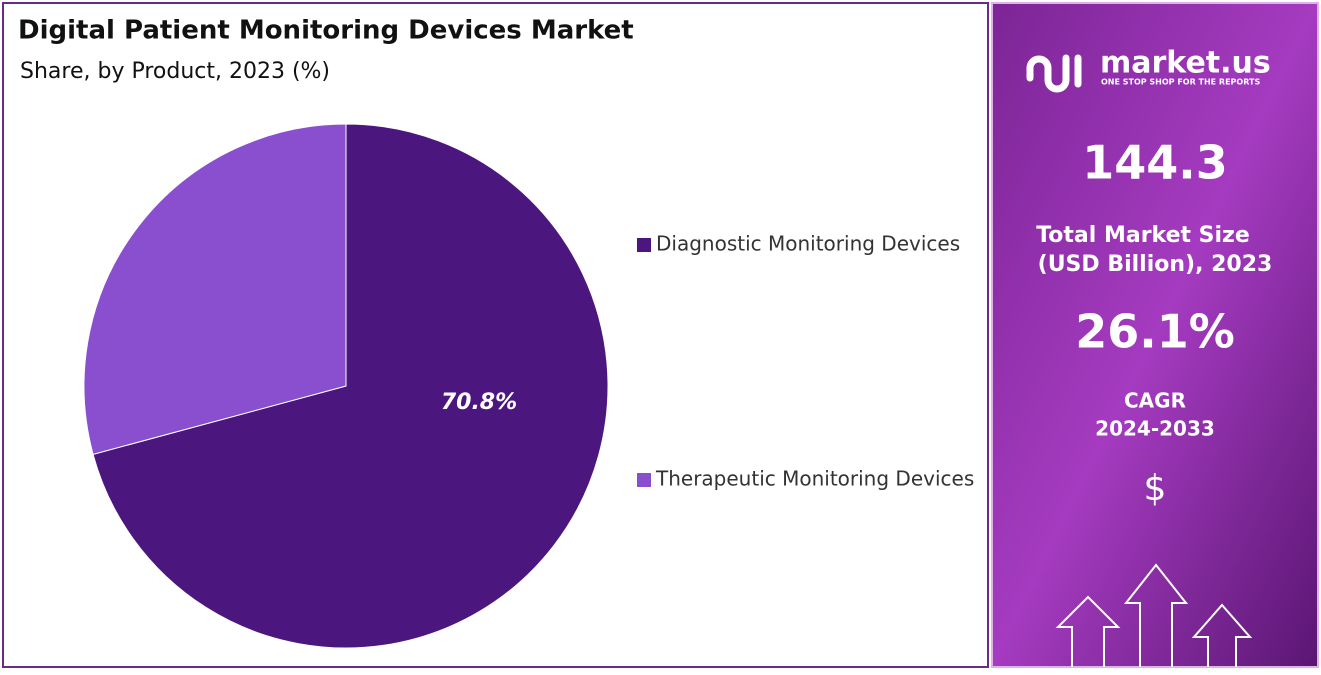 The height and width of the screenshot is (675, 1321). Describe the element at coordinates (814, 479) in the screenshot. I see `legend-label: Therapeutic Monitoring Devices` at that location.